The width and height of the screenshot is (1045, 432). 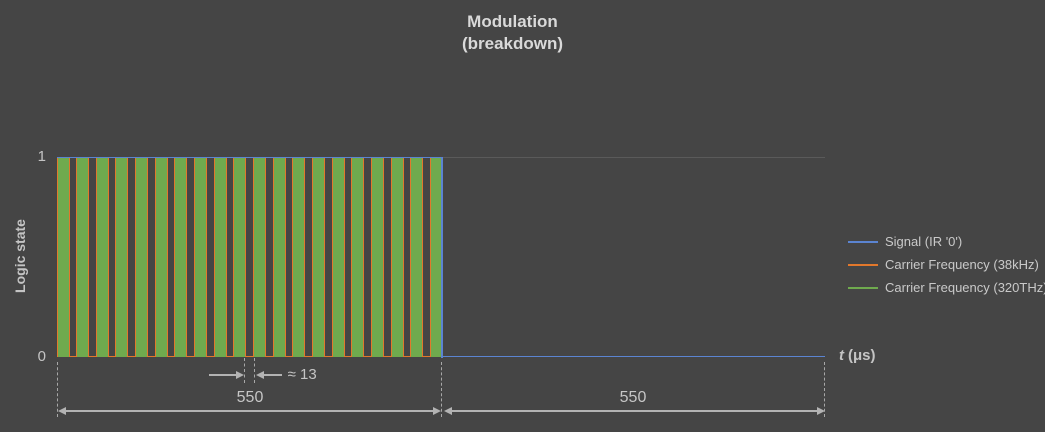 I want to click on half-period-label: ≈ 13, so click(x=302, y=374).